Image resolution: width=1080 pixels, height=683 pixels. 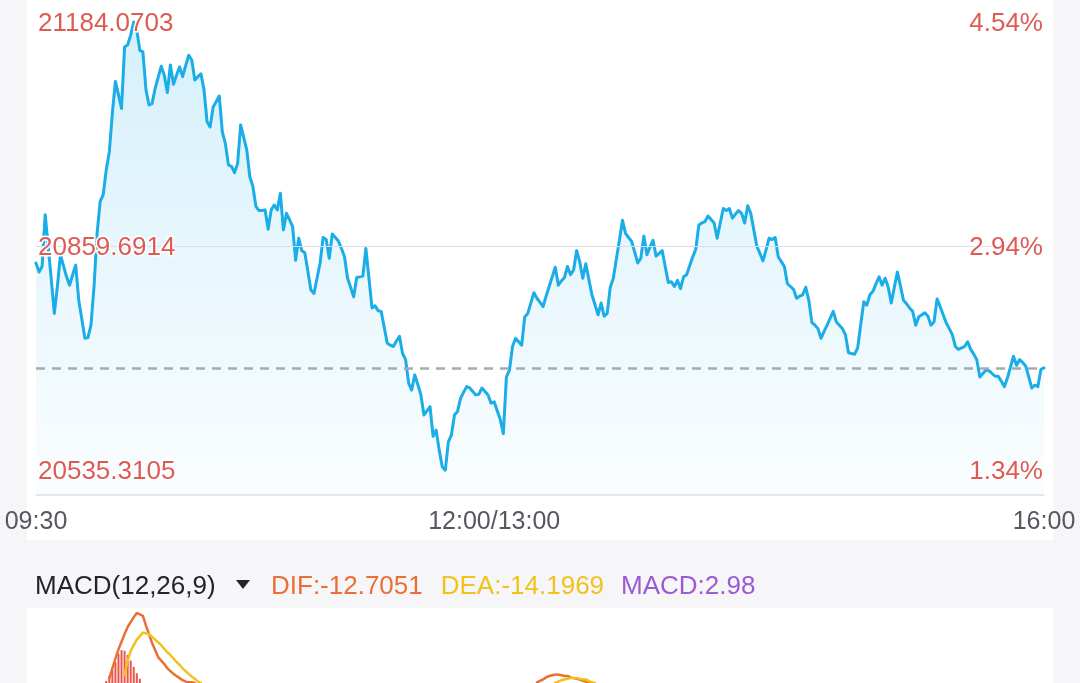 I want to click on text: DIF:-12.7051, so click(x=347, y=585).